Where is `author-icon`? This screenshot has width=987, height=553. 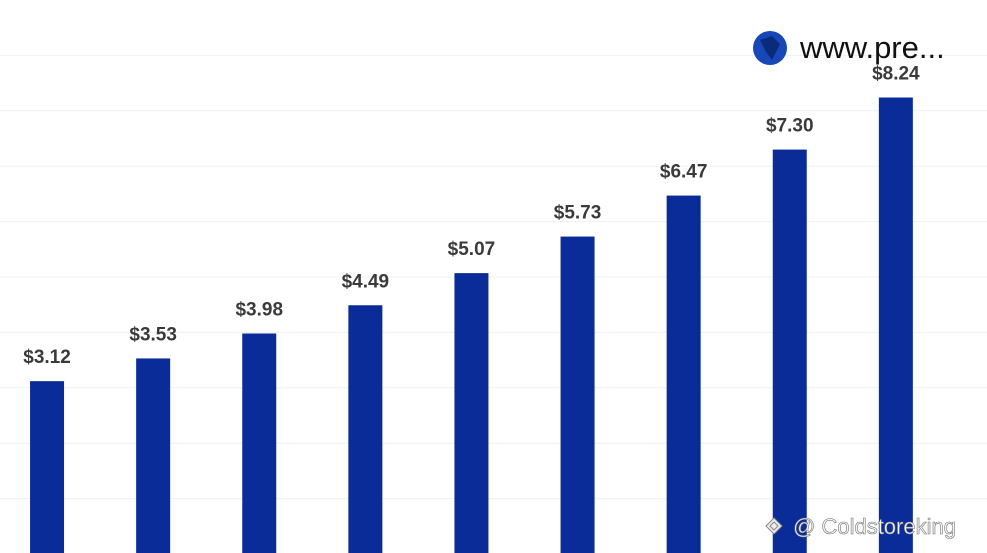
author-icon is located at coordinates (774, 526).